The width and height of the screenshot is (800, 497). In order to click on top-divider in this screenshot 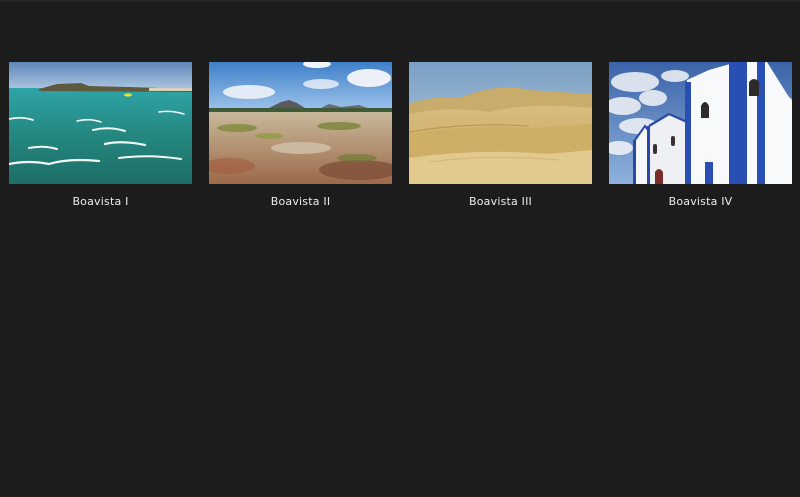, I will do `click(400, 1)`.